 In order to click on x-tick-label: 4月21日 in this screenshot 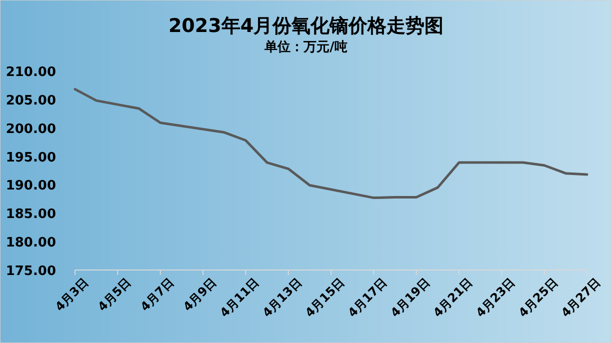, I will do `click(453, 297)`.